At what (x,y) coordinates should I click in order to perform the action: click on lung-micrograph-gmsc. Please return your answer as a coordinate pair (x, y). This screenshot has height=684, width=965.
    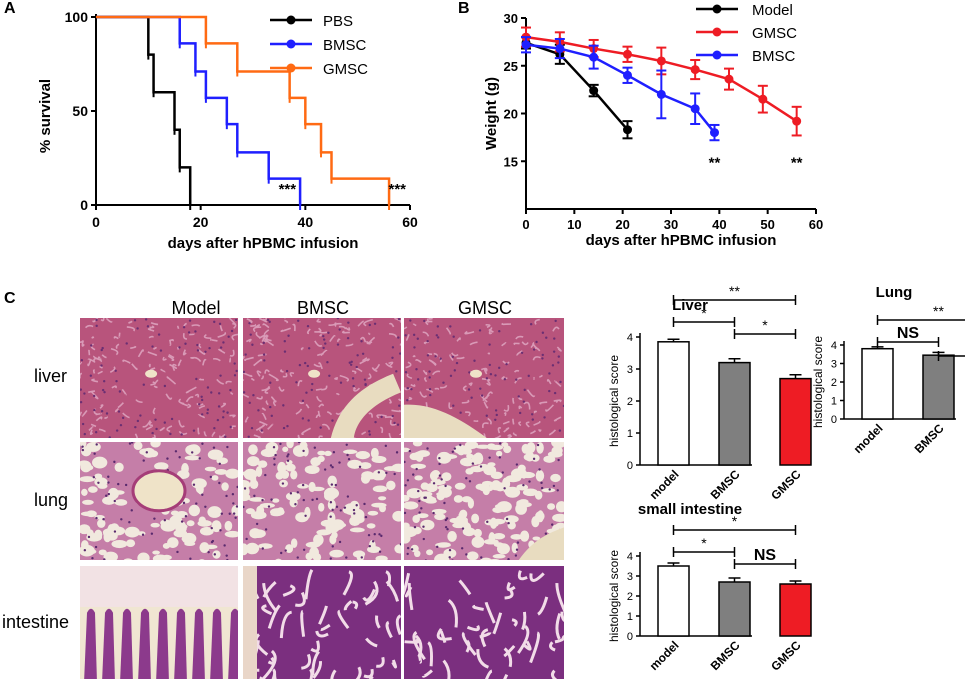
    Looking at the image, I should click on (484, 501).